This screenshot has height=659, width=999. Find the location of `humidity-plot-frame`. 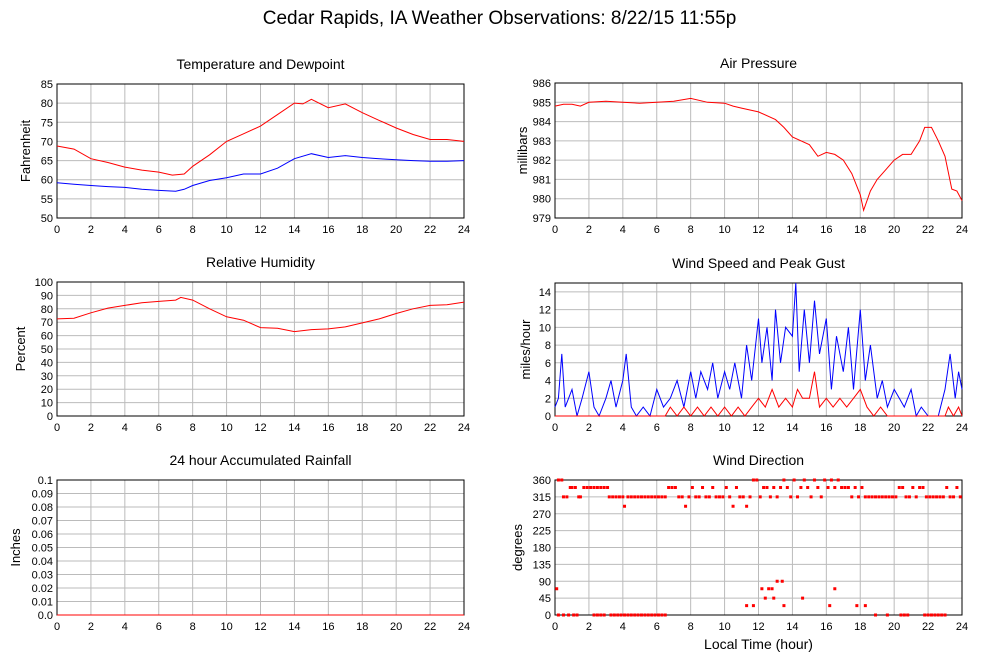

humidity-plot-frame is located at coordinates (260, 349).